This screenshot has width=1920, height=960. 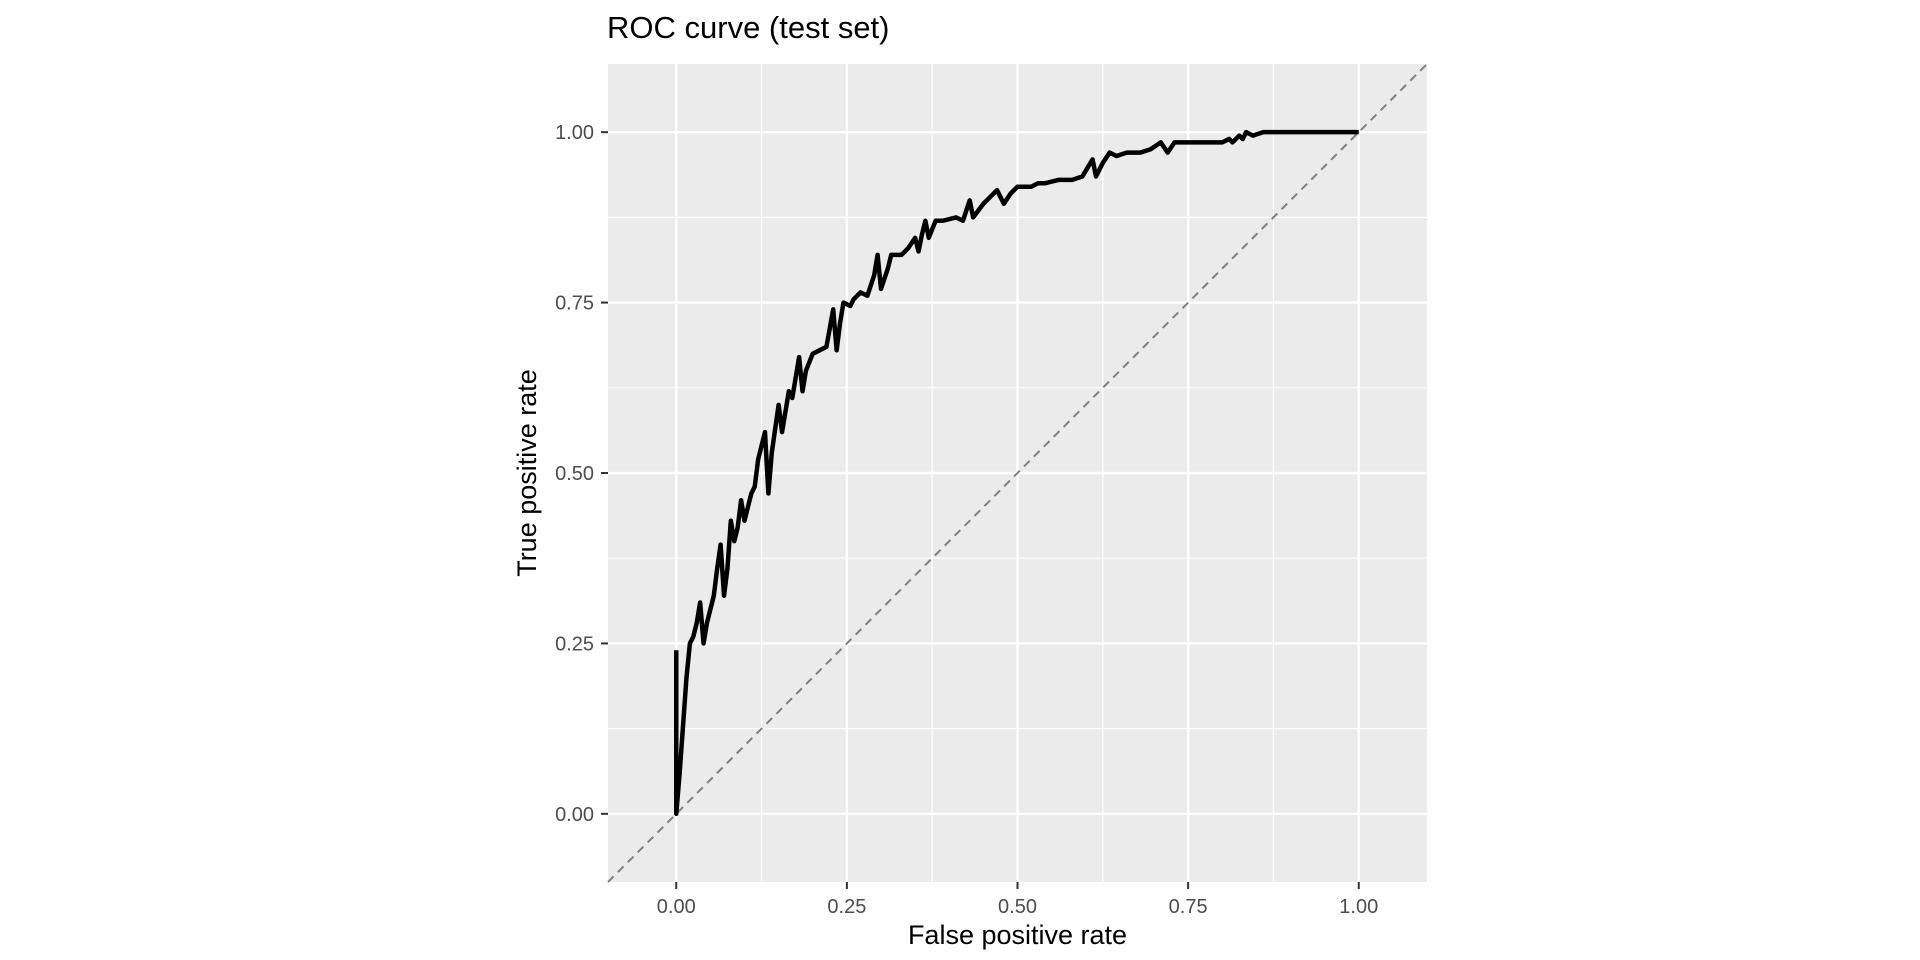 What do you see at coordinates (574, 133) in the screenshot?
I see `y-tick-label: 1.00` at bounding box center [574, 133].